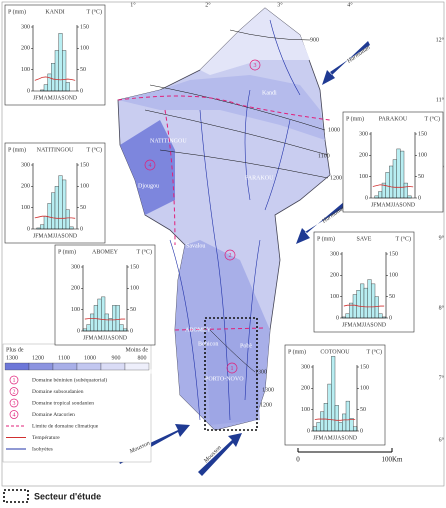 Image resolution: width=446 pixels, height=508 pixels. I want to click on latitude-label: 11°, so click(440, 99).